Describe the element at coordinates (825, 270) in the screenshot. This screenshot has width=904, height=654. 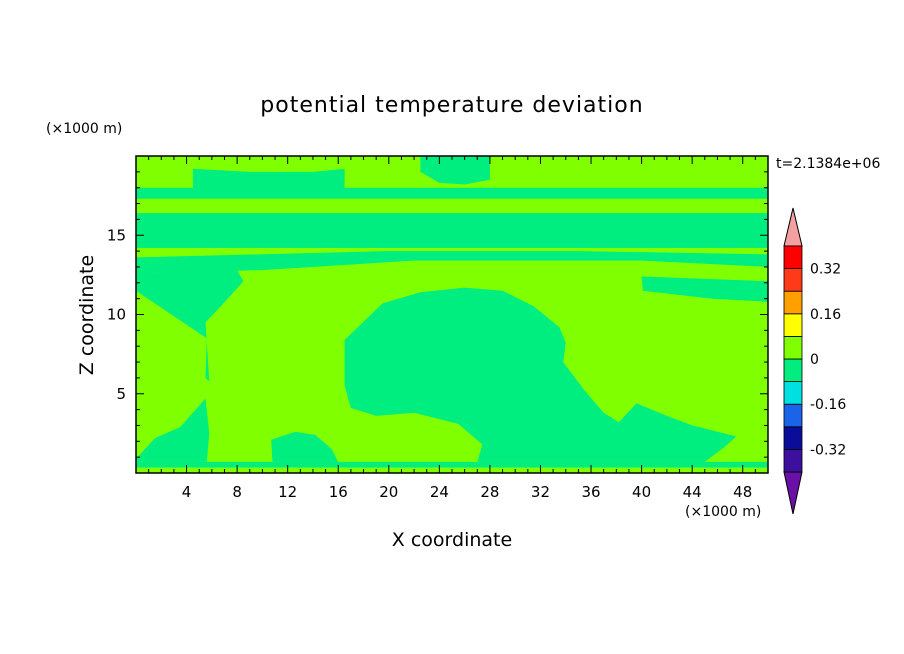
I see `colorbar-label: 0.32` at that location.